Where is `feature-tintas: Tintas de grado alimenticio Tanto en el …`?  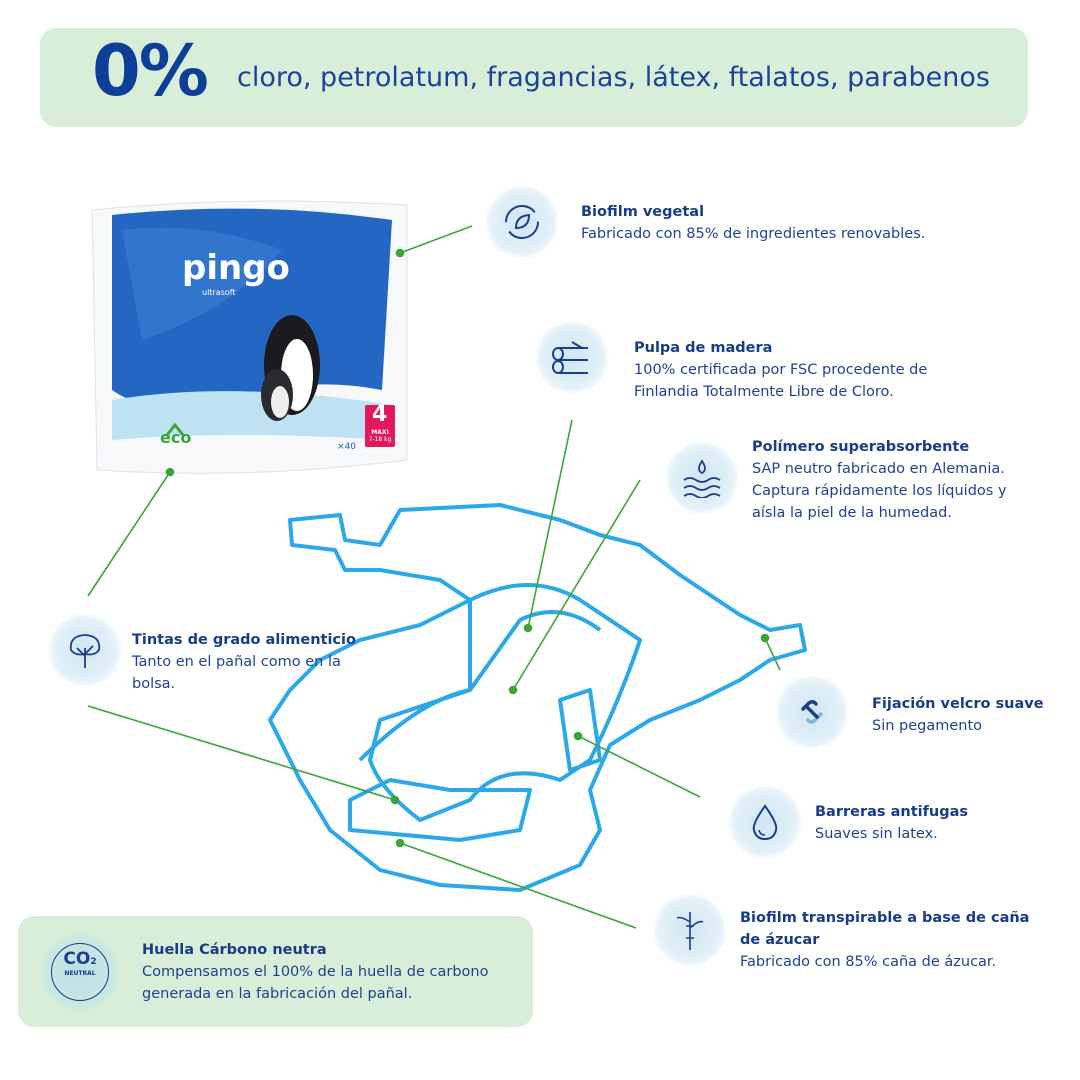 feature-tintas: Tintas de grado alimenticio Tanto en el … is located at coordinates (244, 662).